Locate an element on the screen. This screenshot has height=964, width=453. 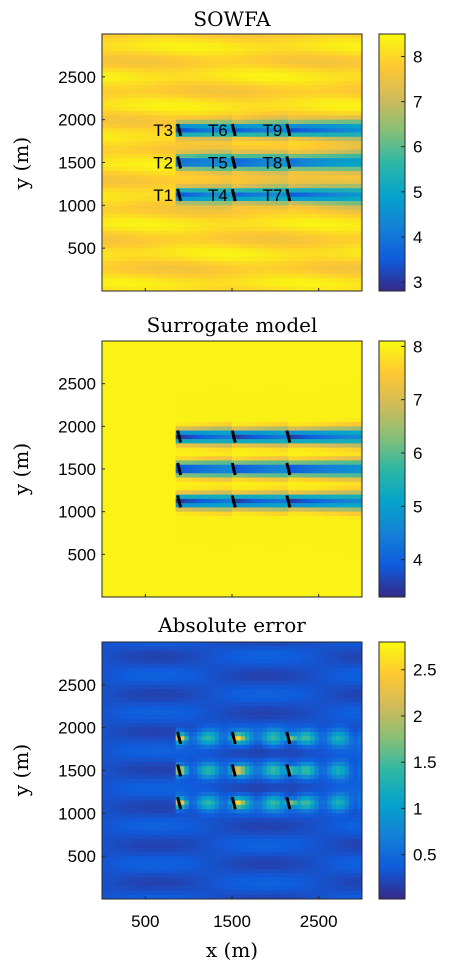
turbine-label: T9 is located at coordinates (272, 130).